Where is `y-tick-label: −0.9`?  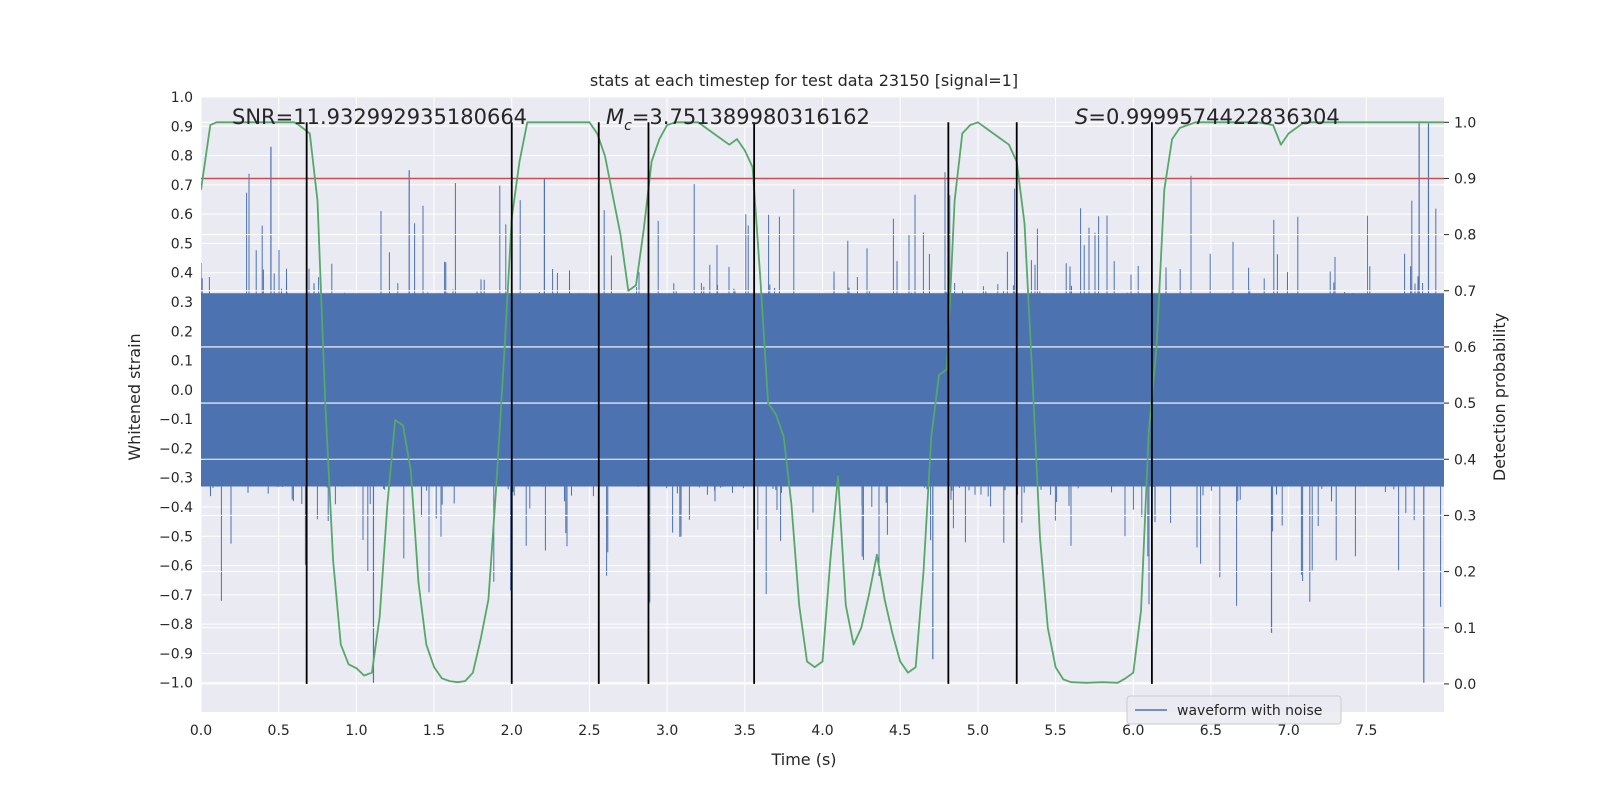 y-tick-label: −0.9 is located at coordinates (176, 654).